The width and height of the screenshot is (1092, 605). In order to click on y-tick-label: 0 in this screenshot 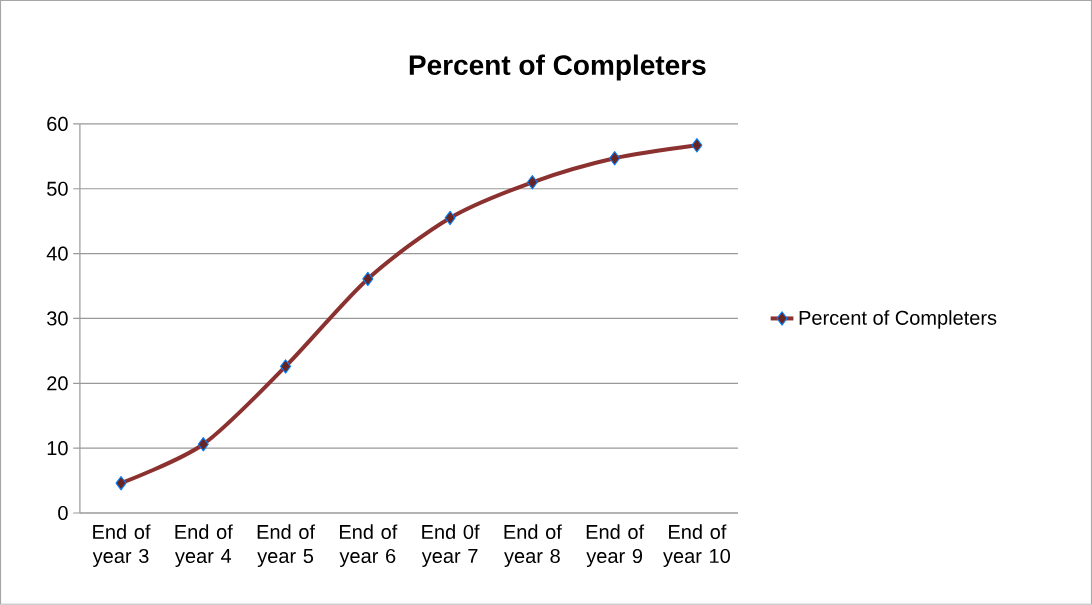, I will do `click(63, 513)`.